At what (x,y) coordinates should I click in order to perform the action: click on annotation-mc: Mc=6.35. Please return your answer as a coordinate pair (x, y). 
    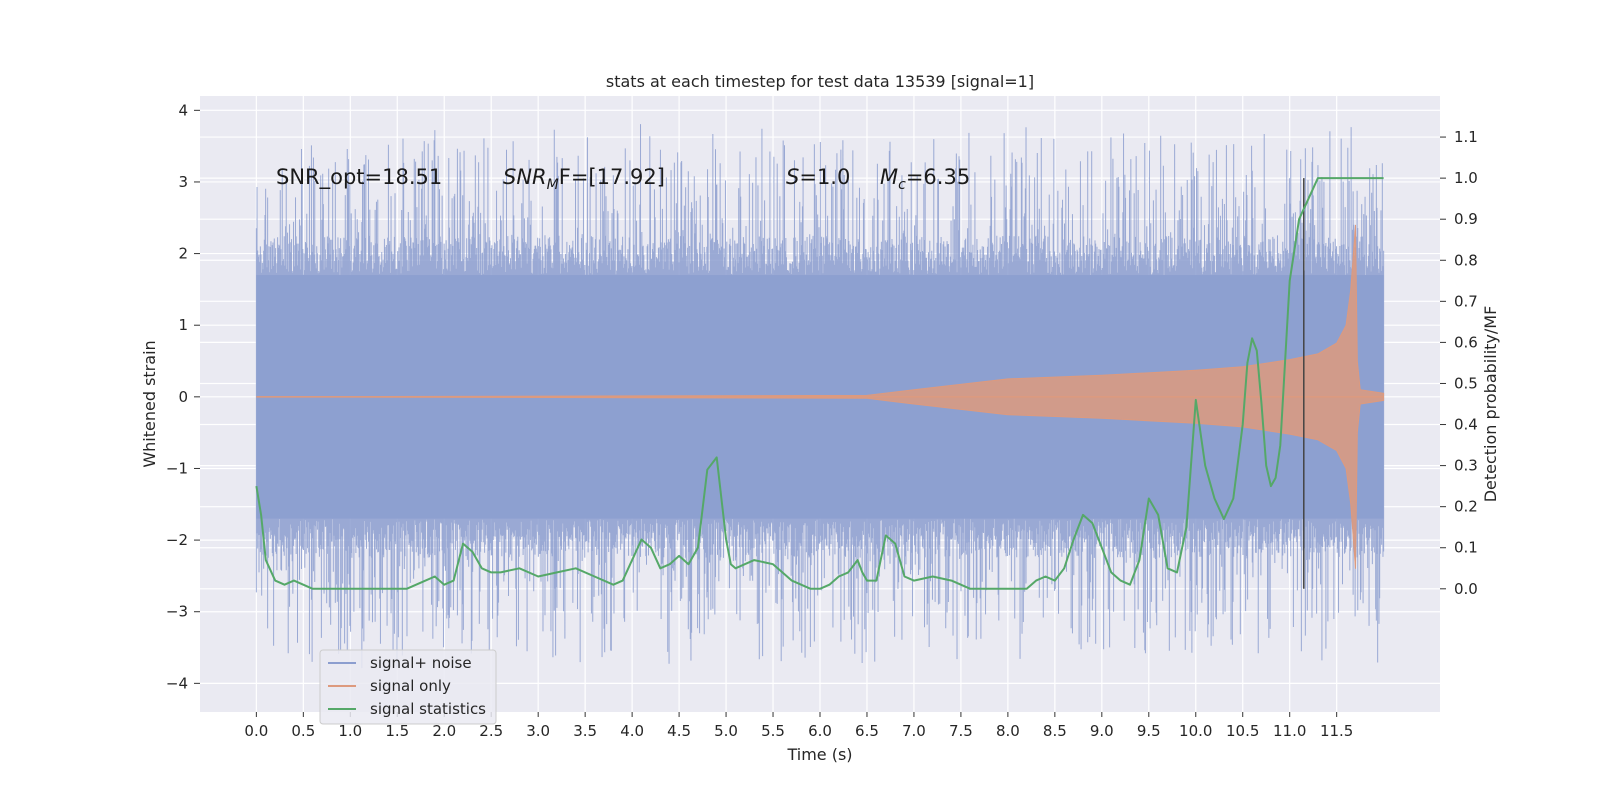
    Looking at the image, I should click on (925, 179).